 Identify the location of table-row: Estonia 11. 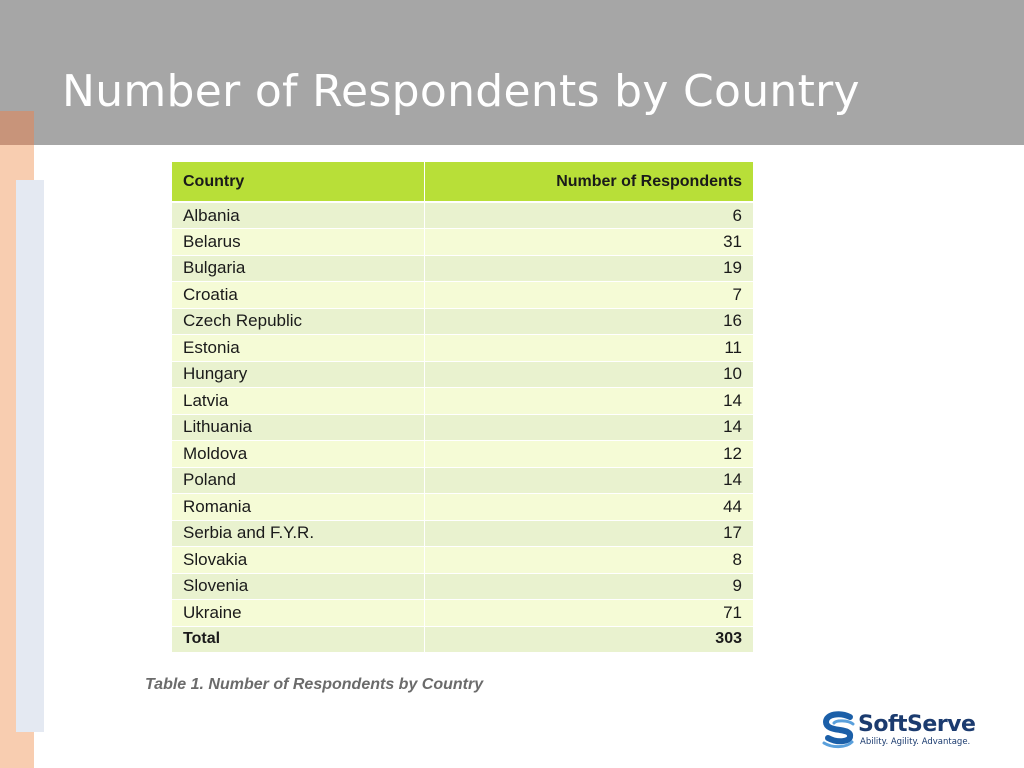
(462, 348).